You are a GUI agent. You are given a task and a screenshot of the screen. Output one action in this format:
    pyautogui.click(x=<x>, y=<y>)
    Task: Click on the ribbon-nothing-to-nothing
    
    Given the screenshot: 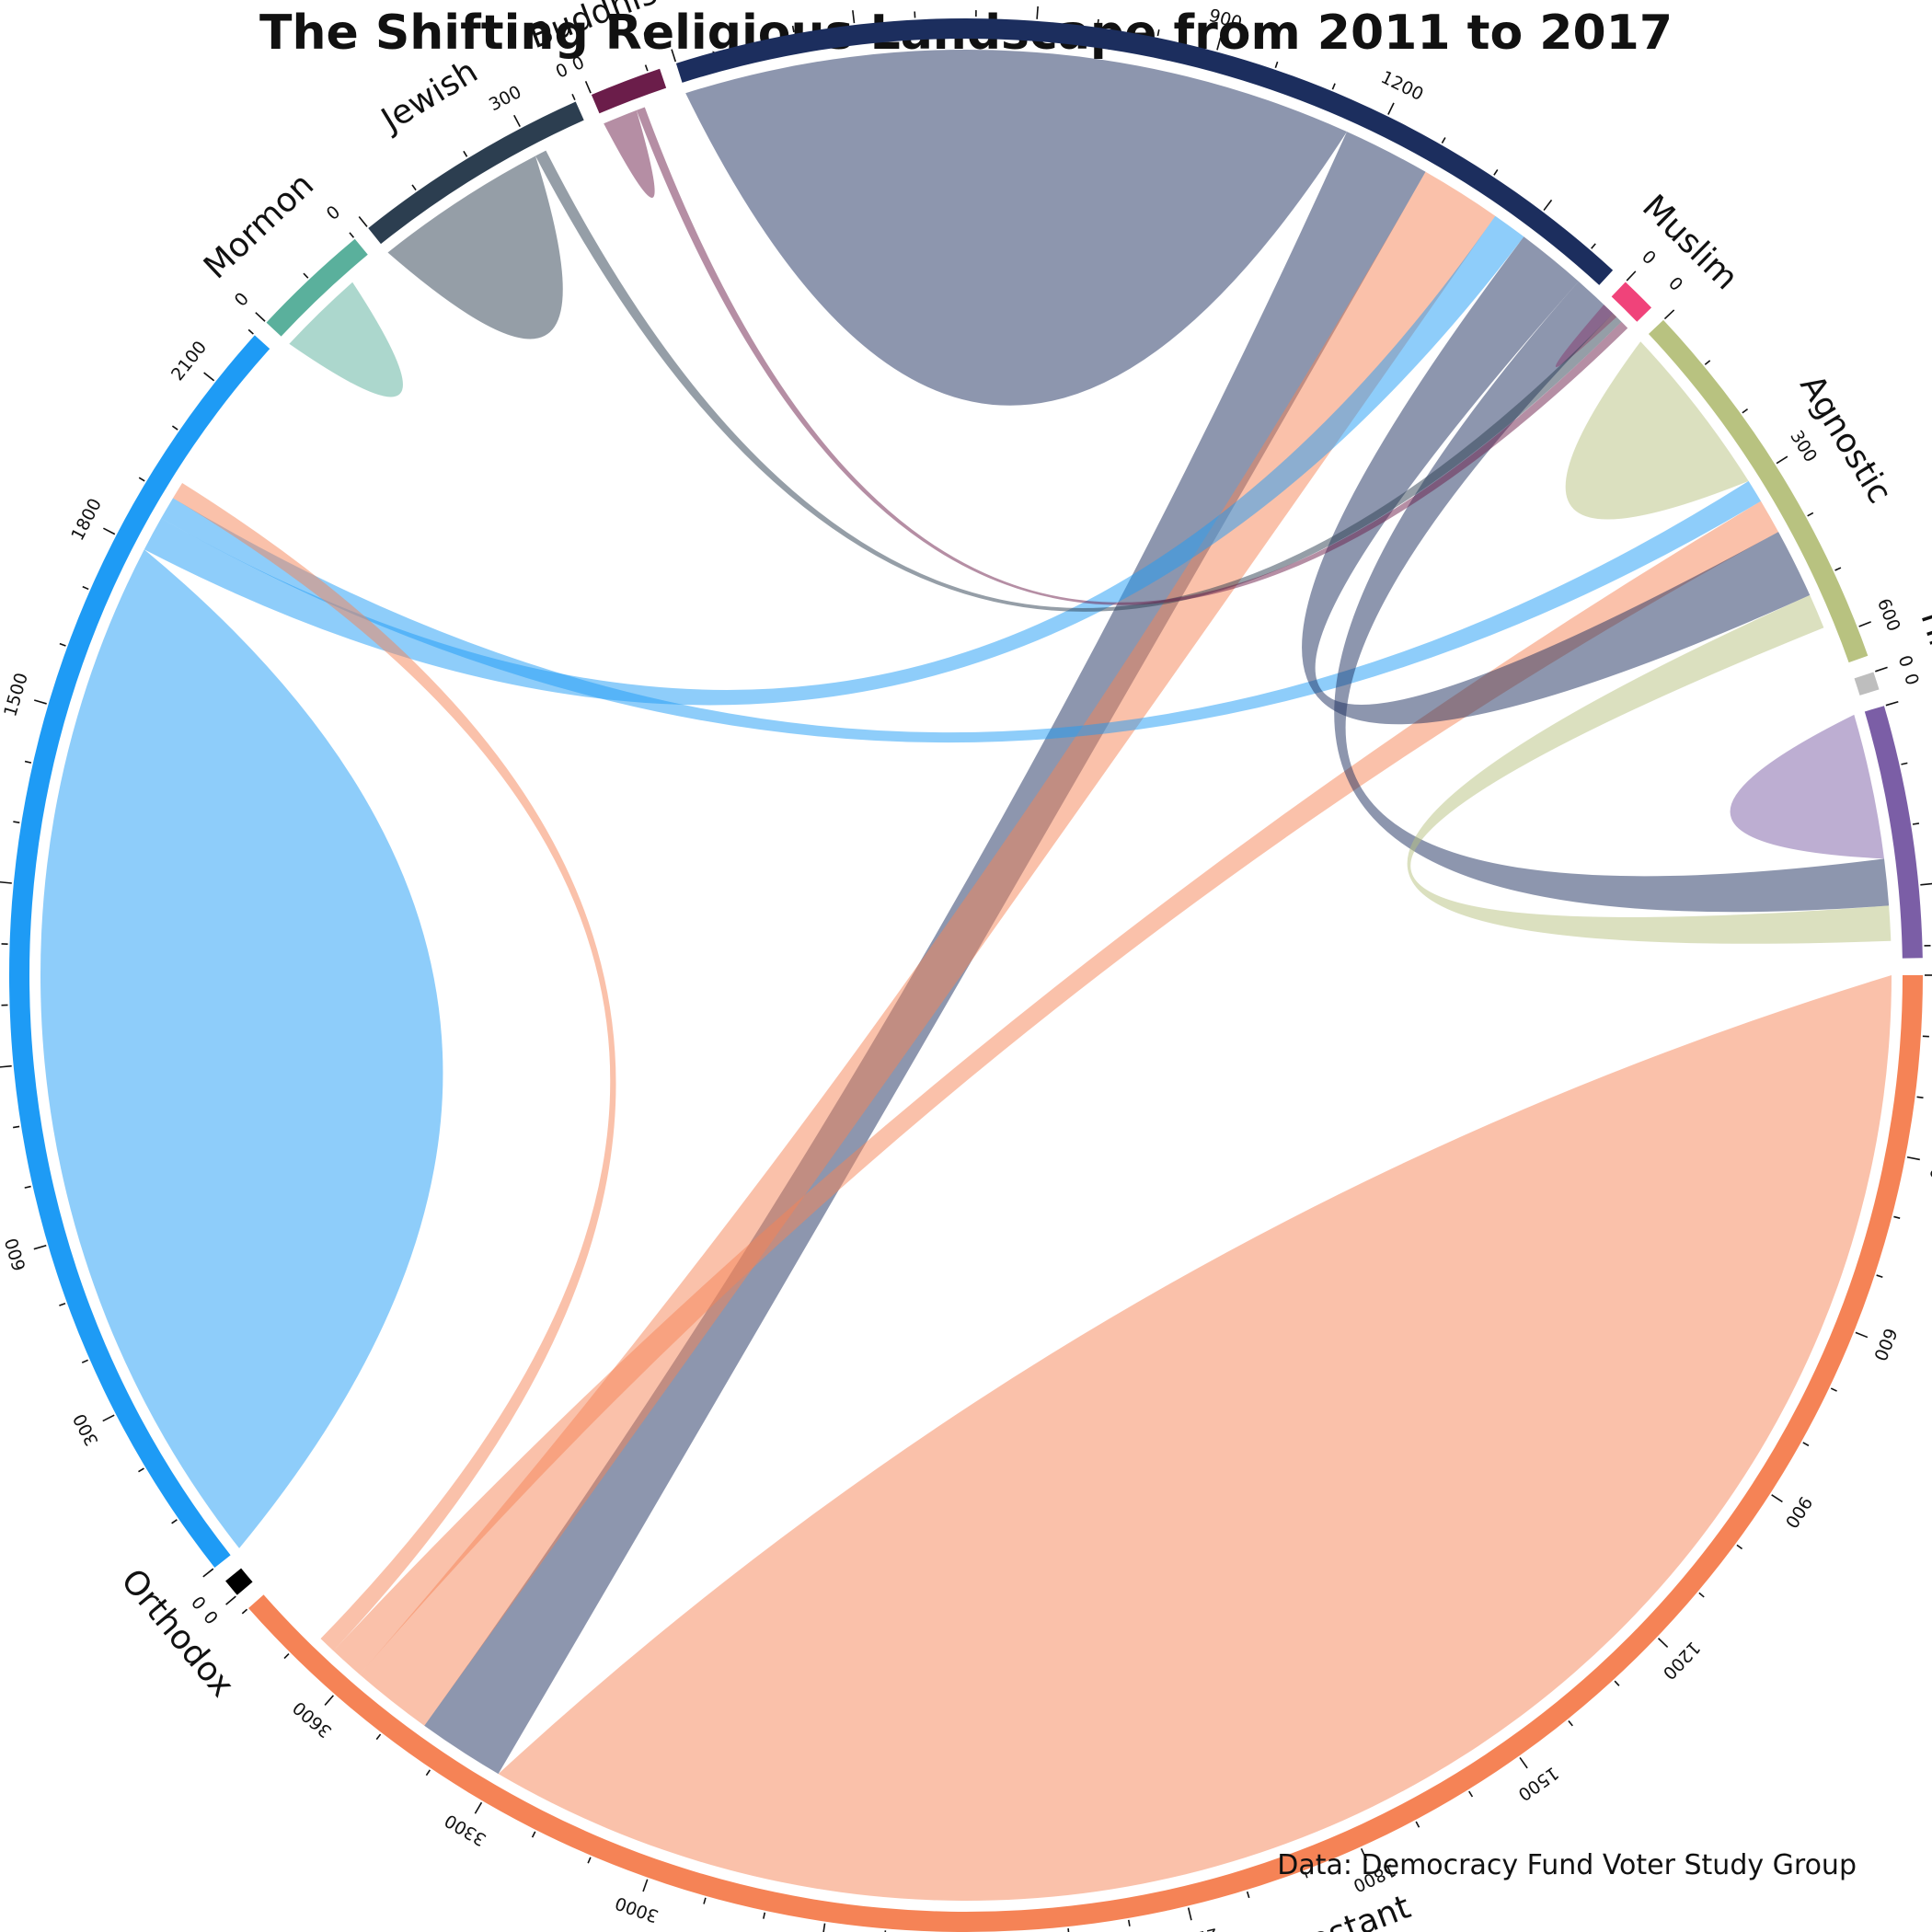 What is the action you would take?
    pyautogui.click(x=1016, y=227)
    